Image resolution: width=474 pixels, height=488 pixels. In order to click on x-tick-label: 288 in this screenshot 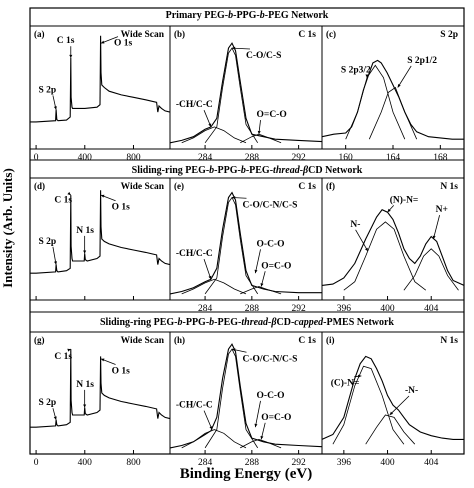, I will do `click(252, 309)`.